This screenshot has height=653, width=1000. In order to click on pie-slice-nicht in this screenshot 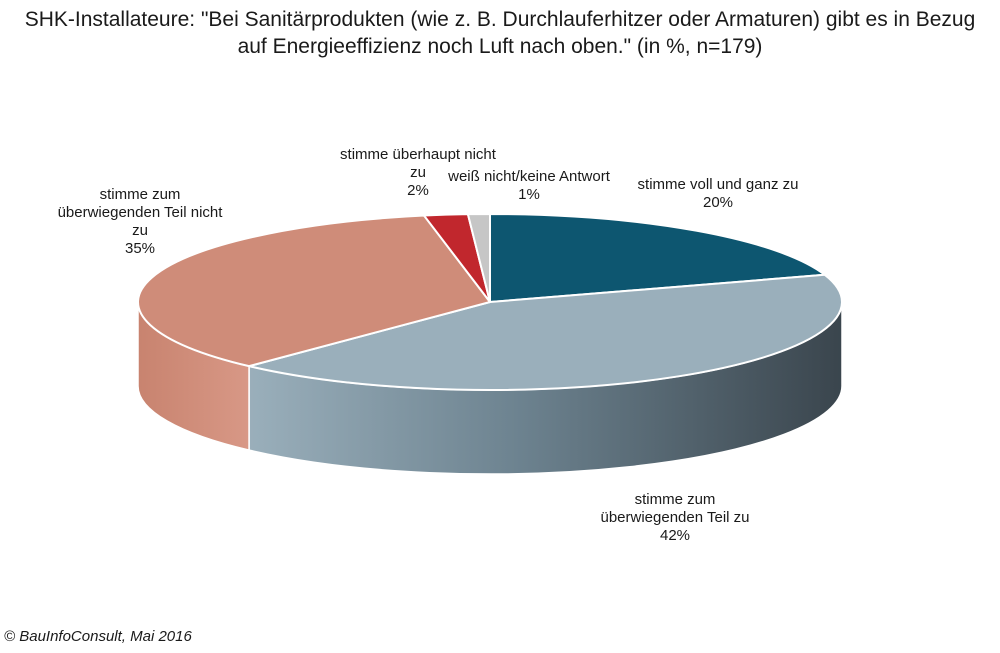, I will do `click(314, 291)`.